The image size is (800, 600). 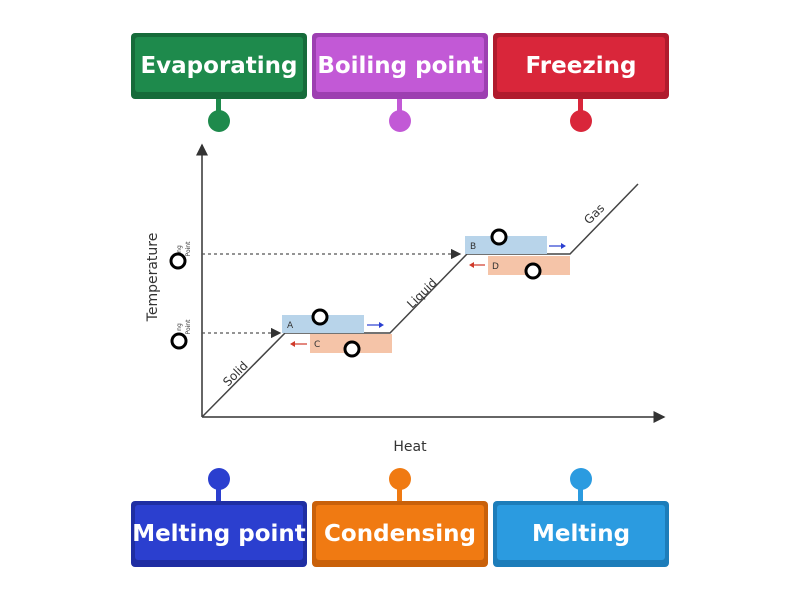 What do you see at coordinates (320, 317) in the screenshot?
I see `drop-target-box-a` at bounding box center [320, 317].